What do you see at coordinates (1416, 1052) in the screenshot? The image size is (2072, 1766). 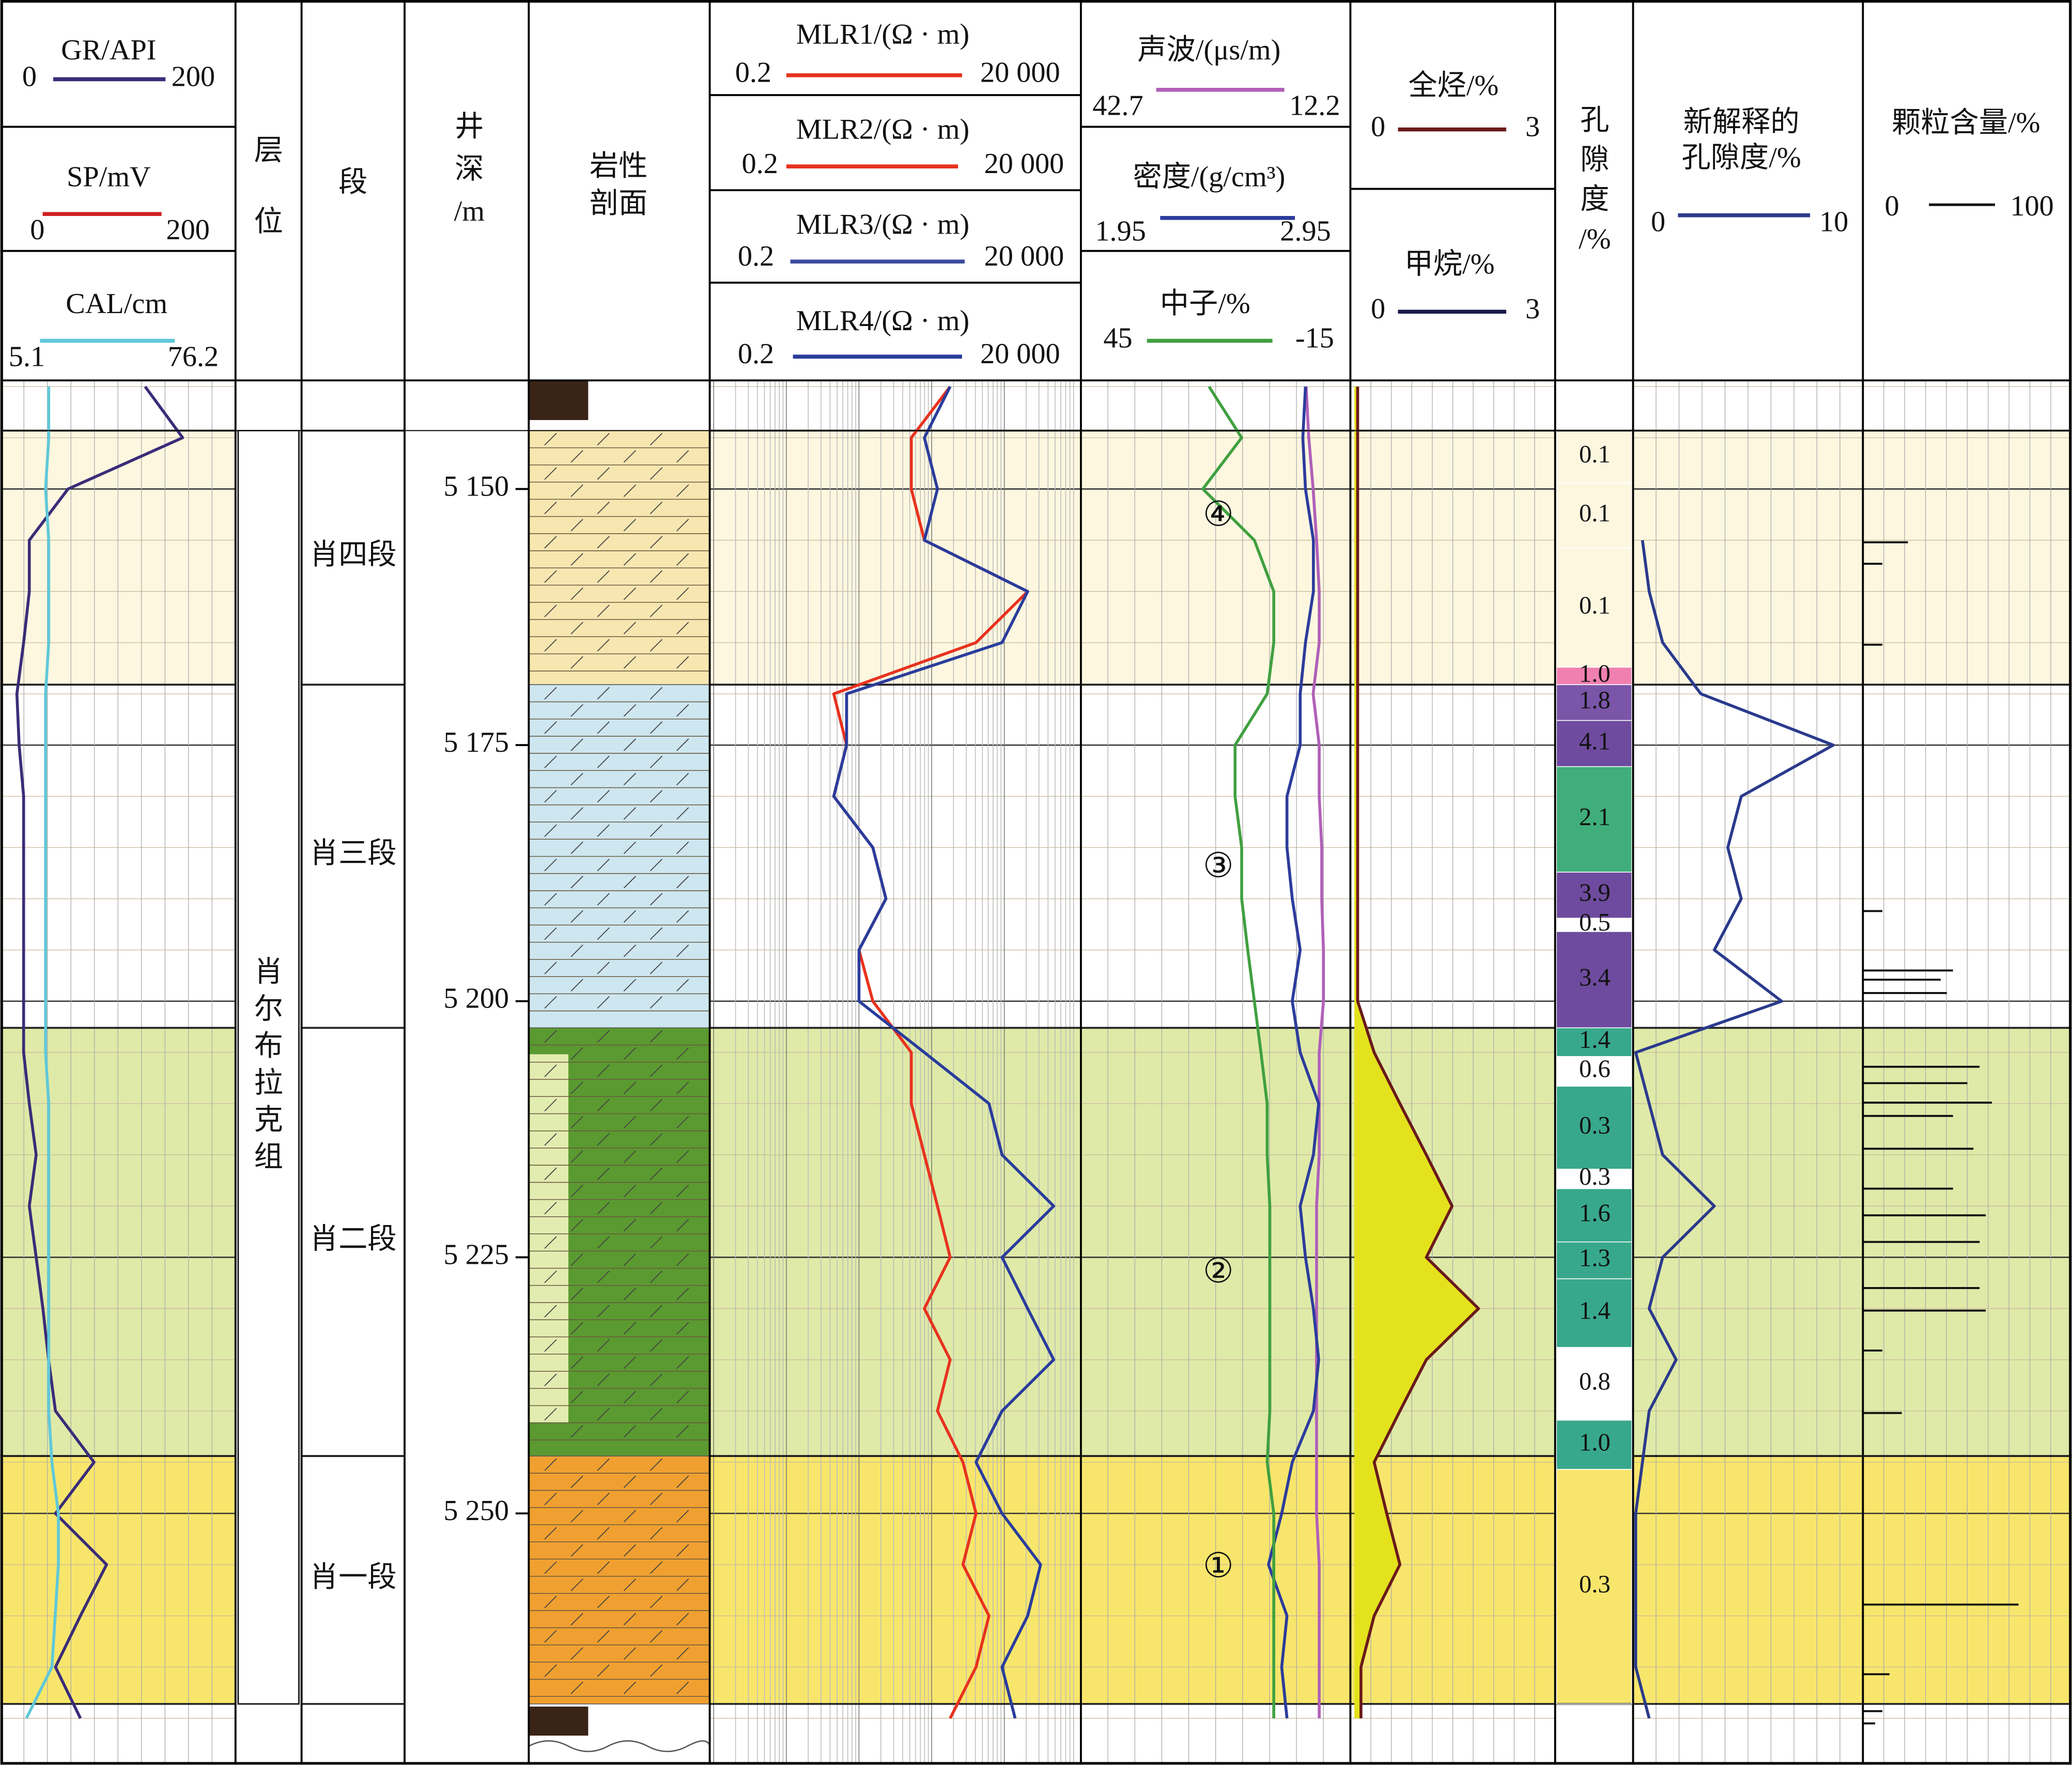 I see `curve-fill` at bounding box center [1416, 1052].